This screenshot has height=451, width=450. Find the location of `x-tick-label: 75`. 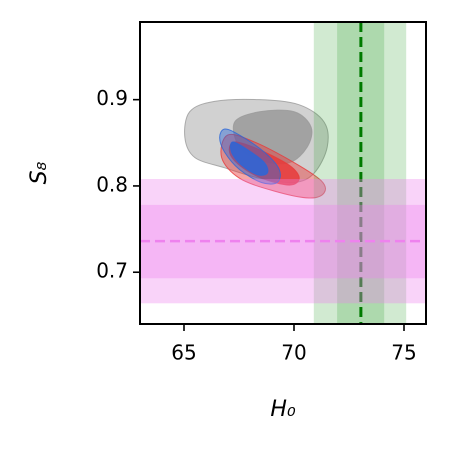

x-tick-label: 75 is located at coordinates (403, 353).